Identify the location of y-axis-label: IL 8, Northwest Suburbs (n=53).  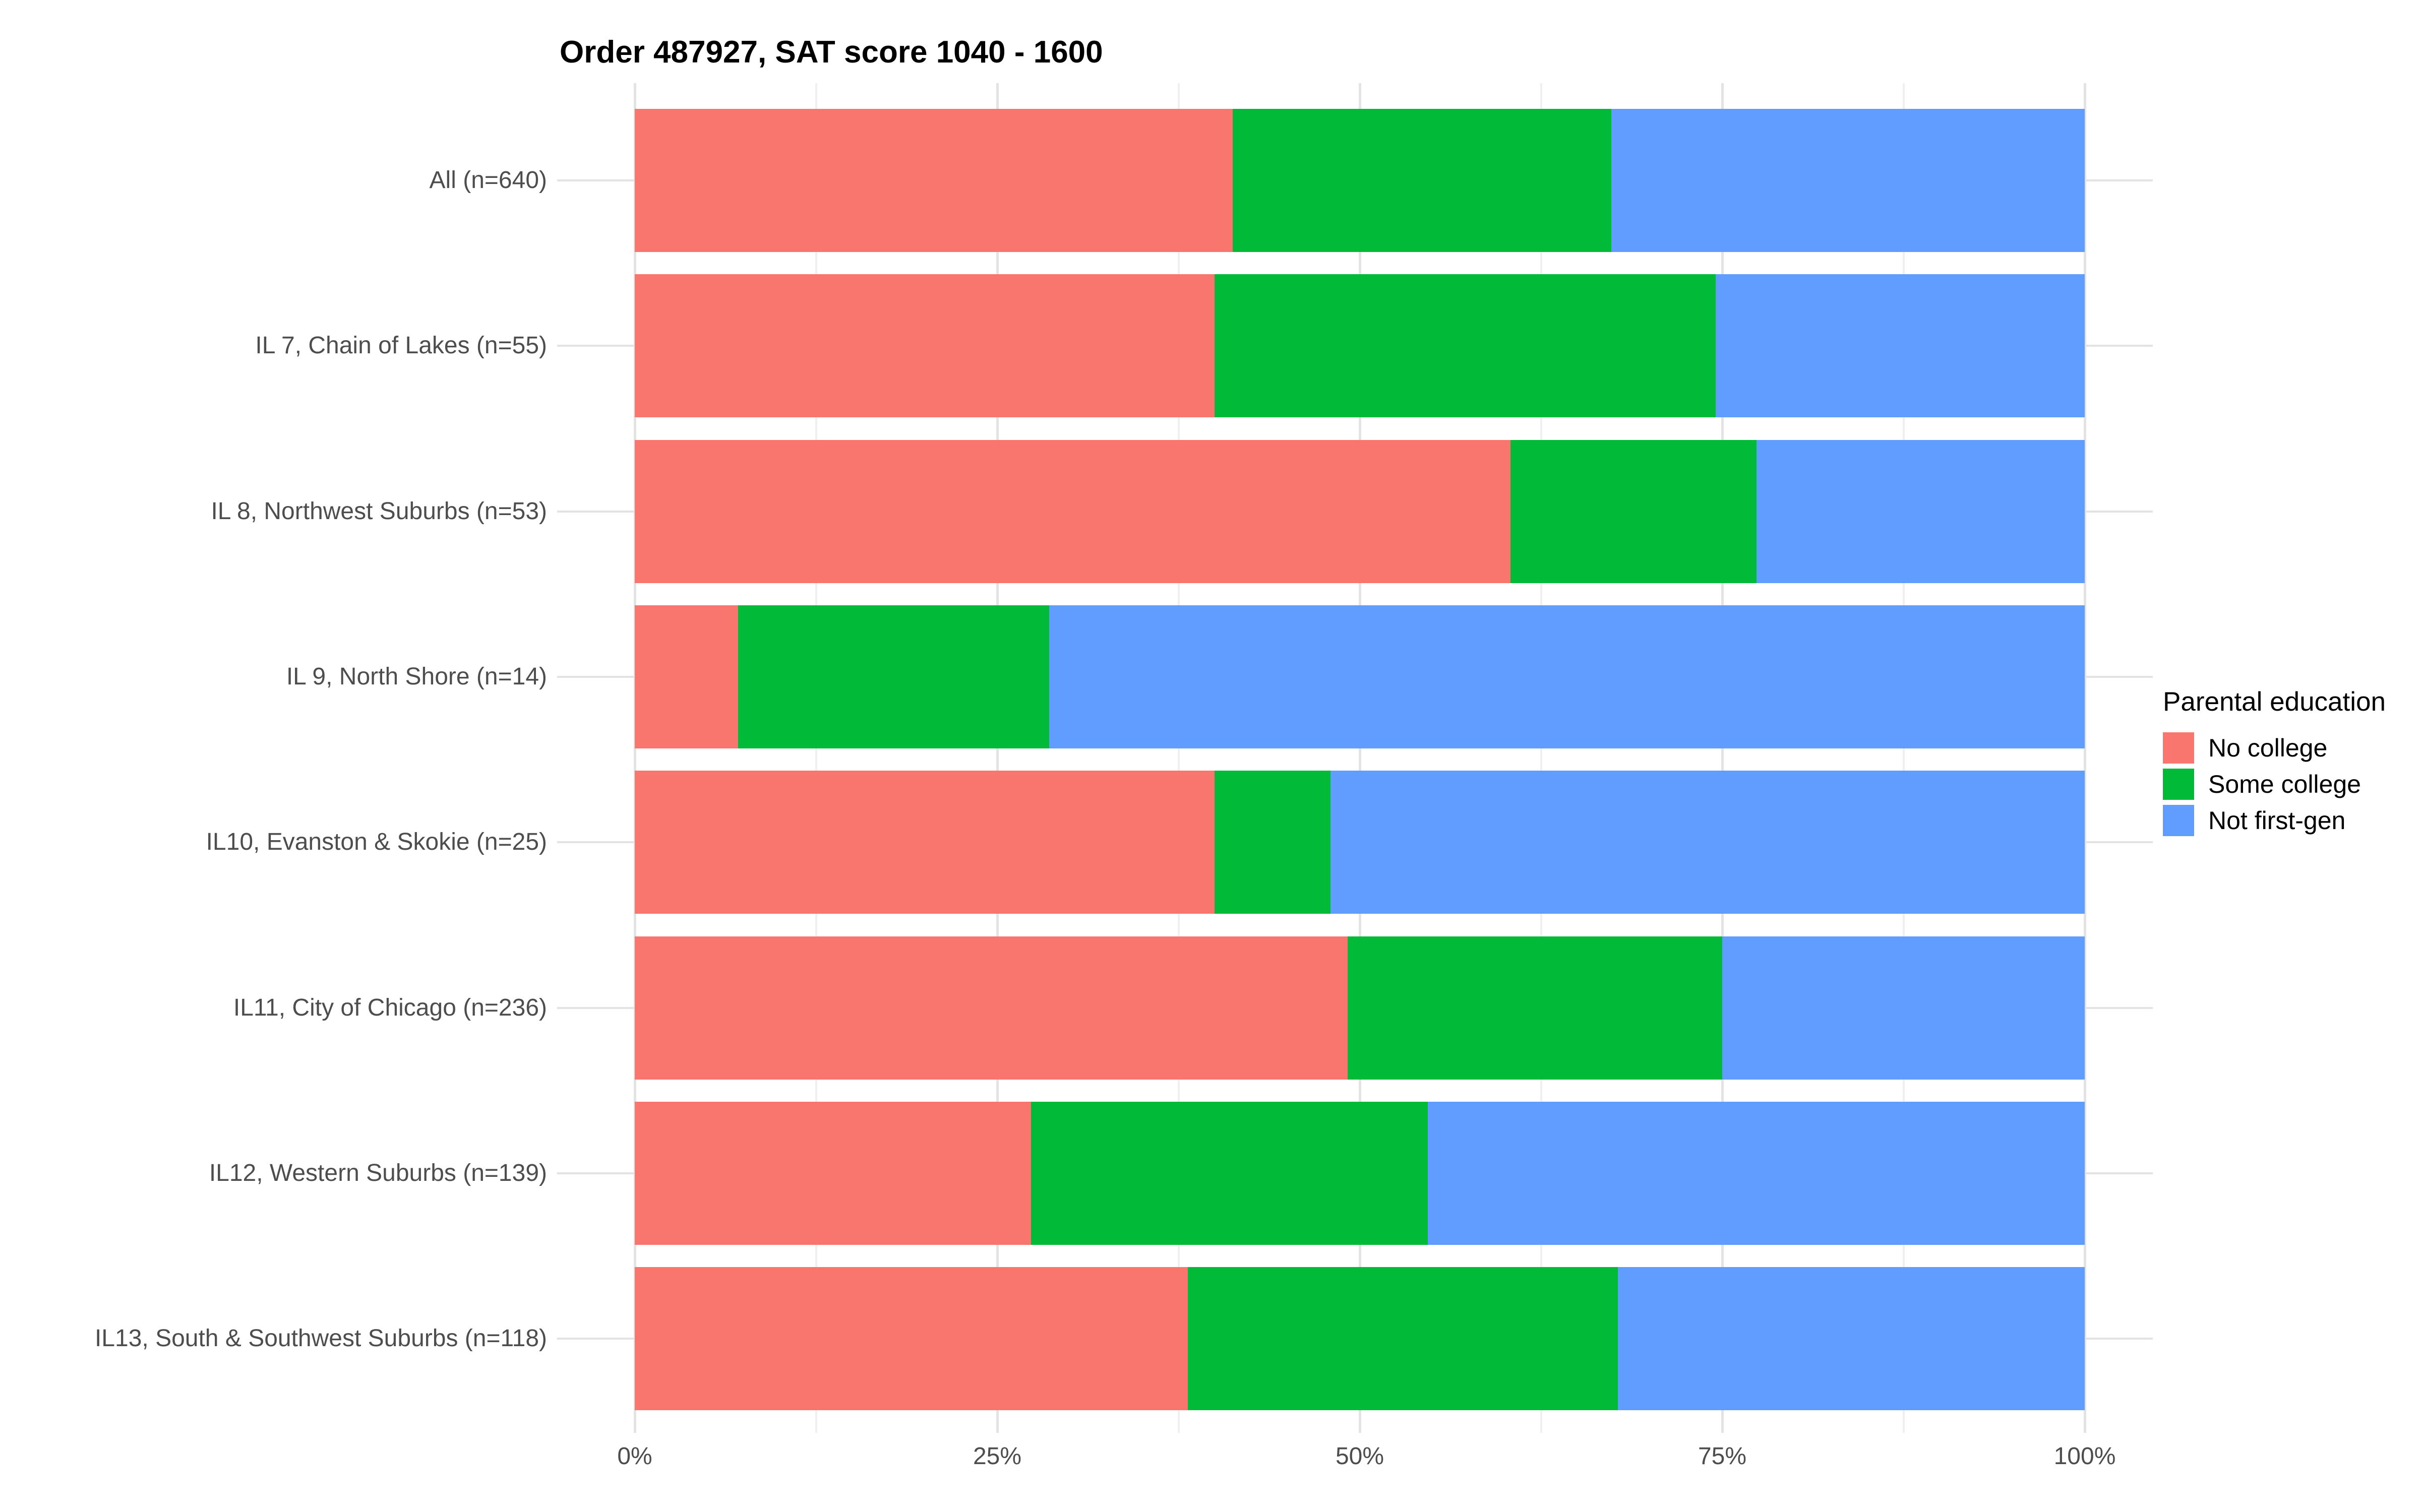
(379, 511).